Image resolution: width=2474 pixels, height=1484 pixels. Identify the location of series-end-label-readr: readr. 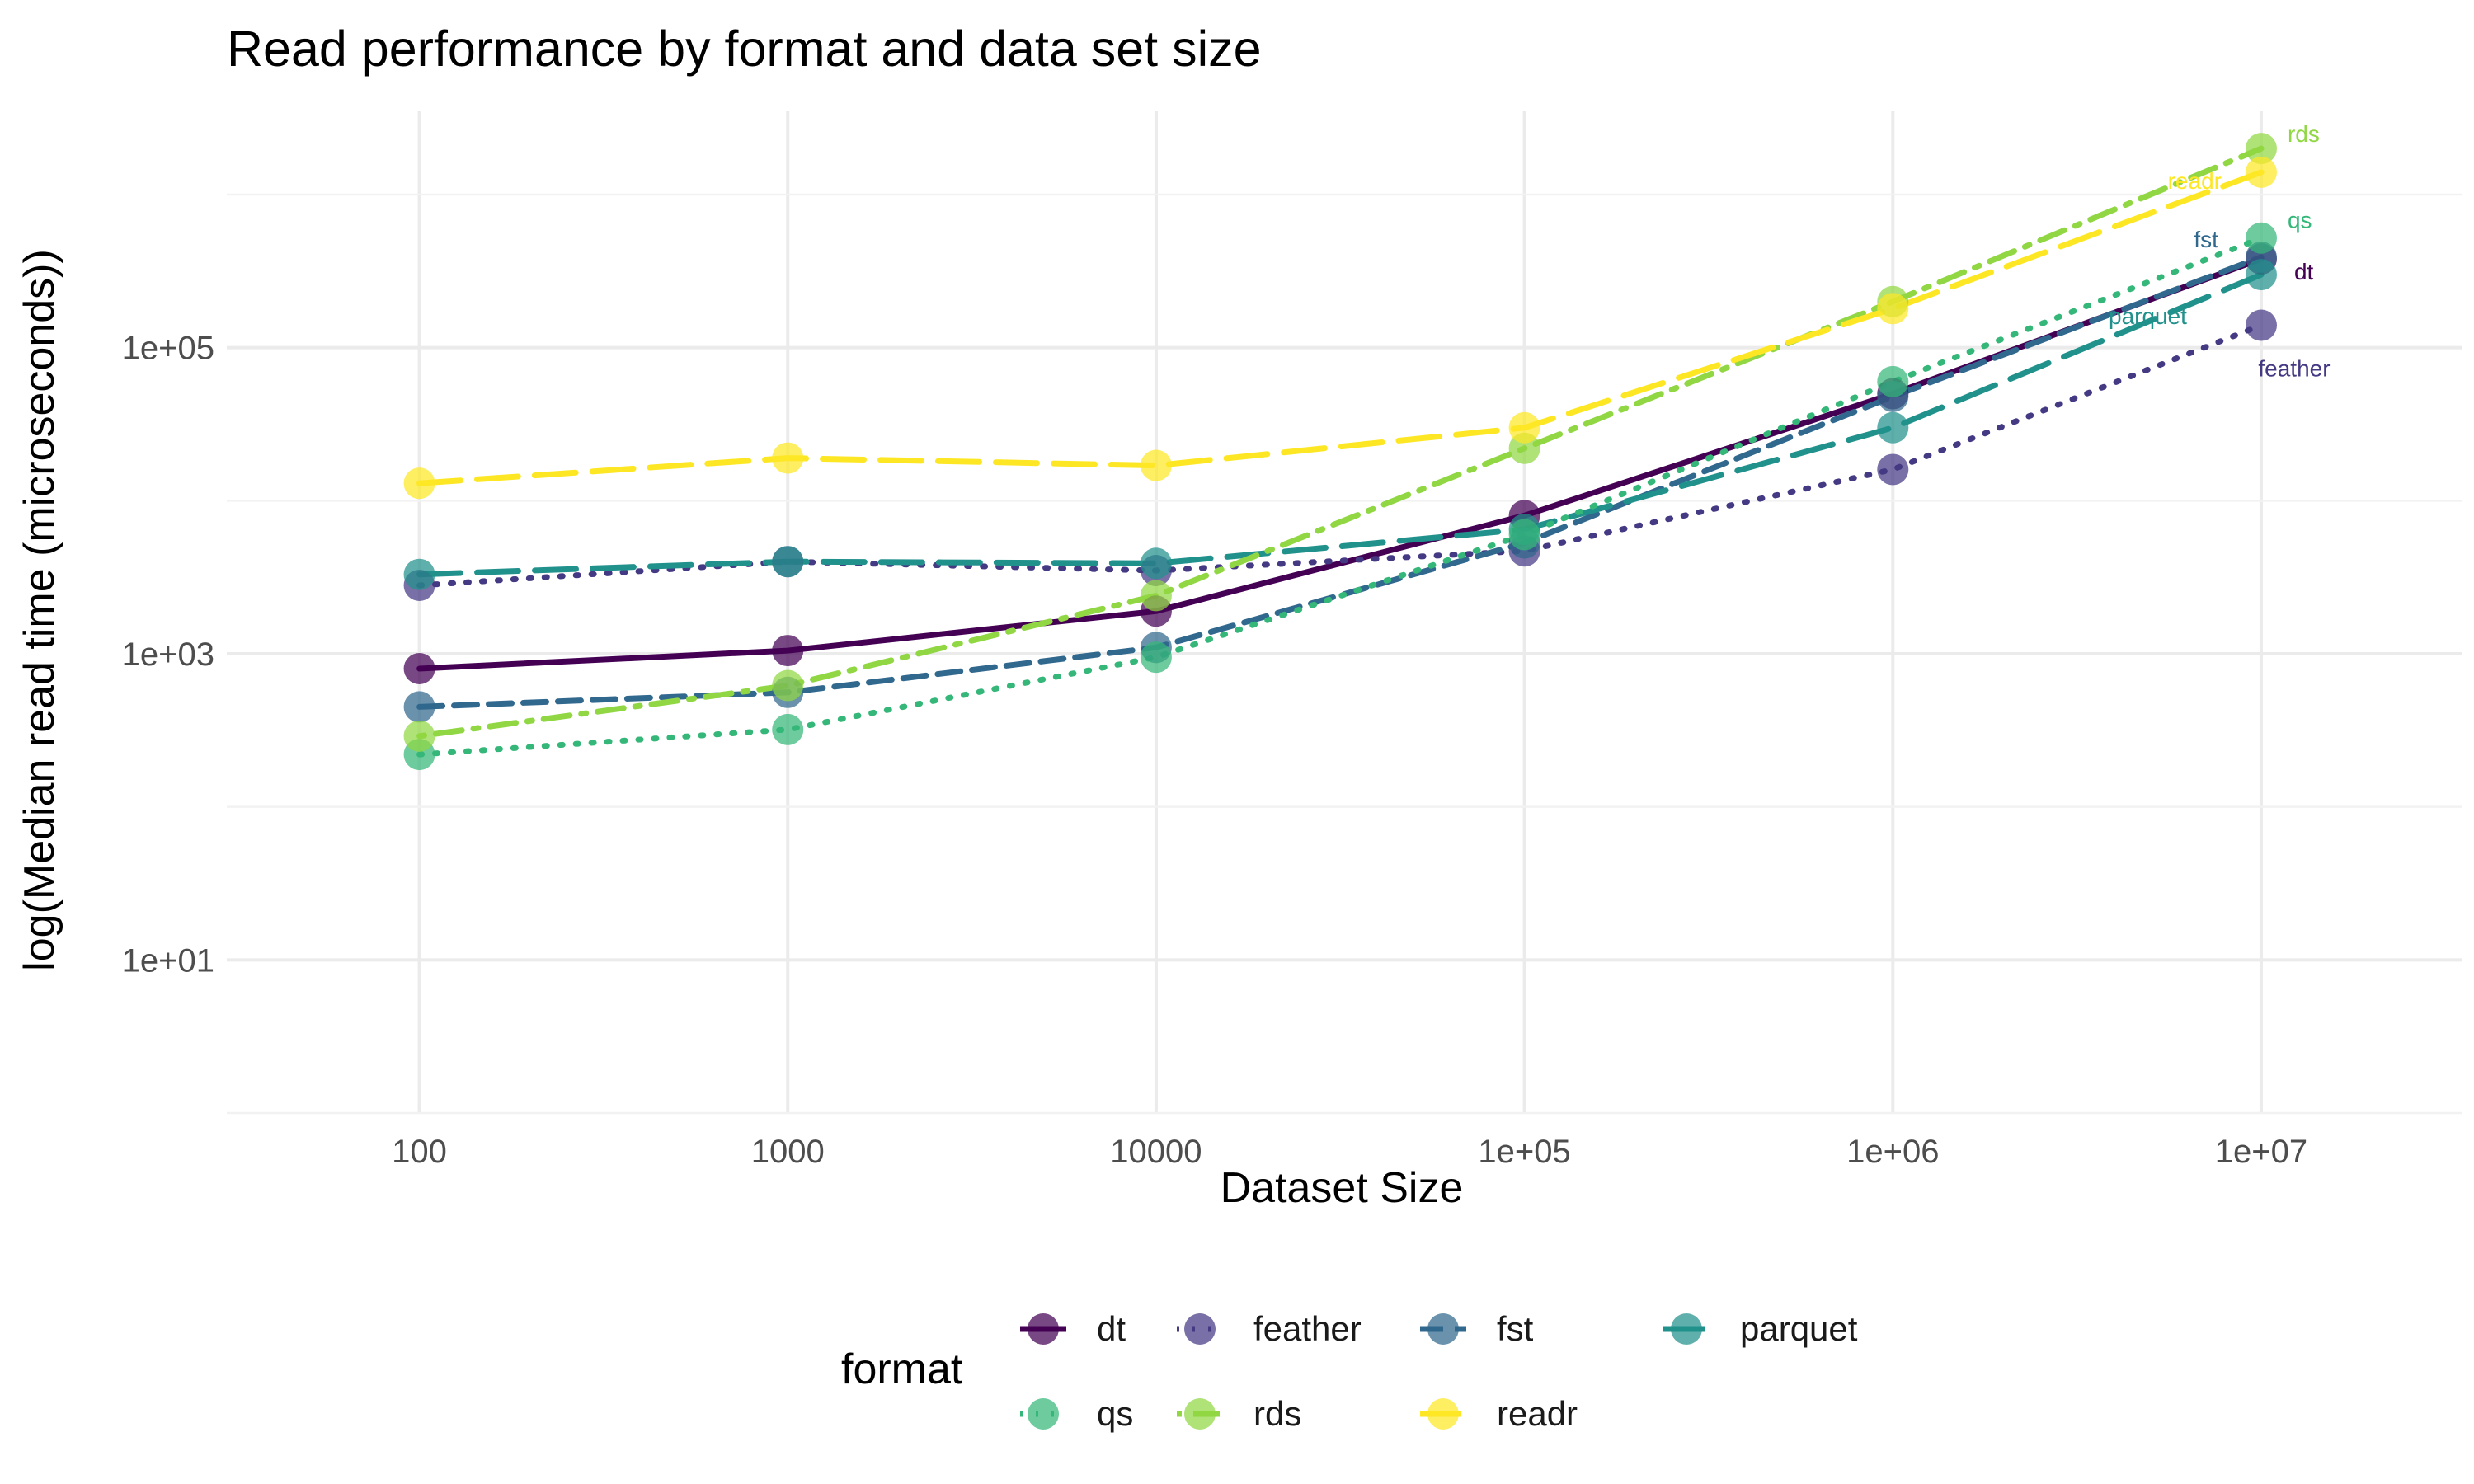
(2195, 181).